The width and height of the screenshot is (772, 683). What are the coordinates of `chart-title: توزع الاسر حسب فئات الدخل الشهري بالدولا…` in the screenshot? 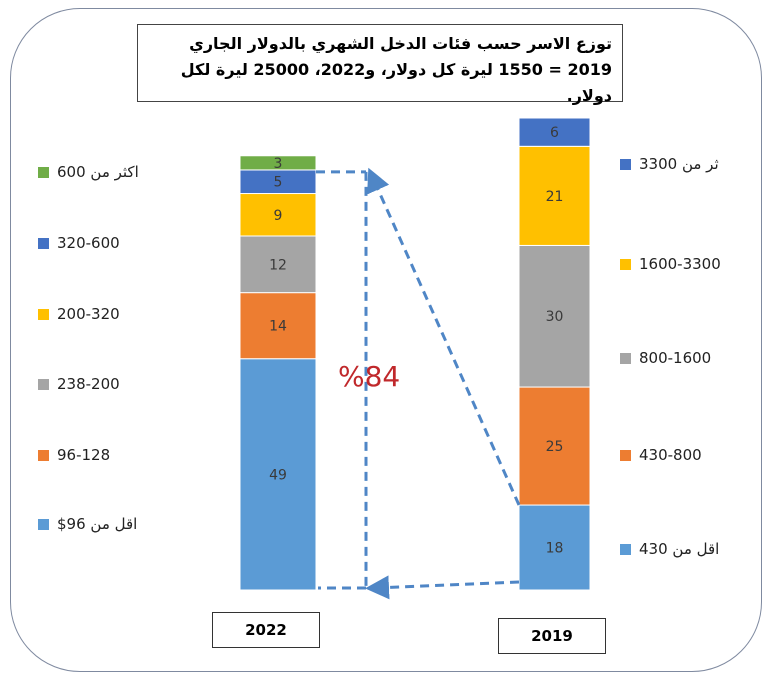 It's located at (380, 64).